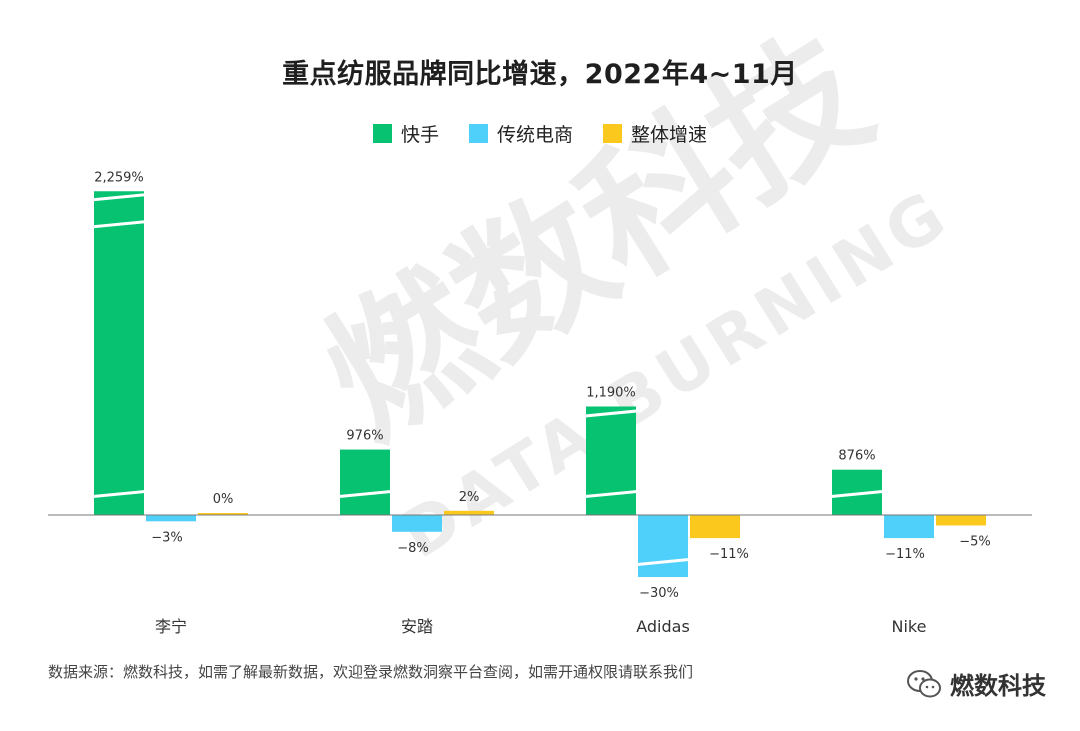  I want to click on legend-label: 传统电商, so click(534, 135).